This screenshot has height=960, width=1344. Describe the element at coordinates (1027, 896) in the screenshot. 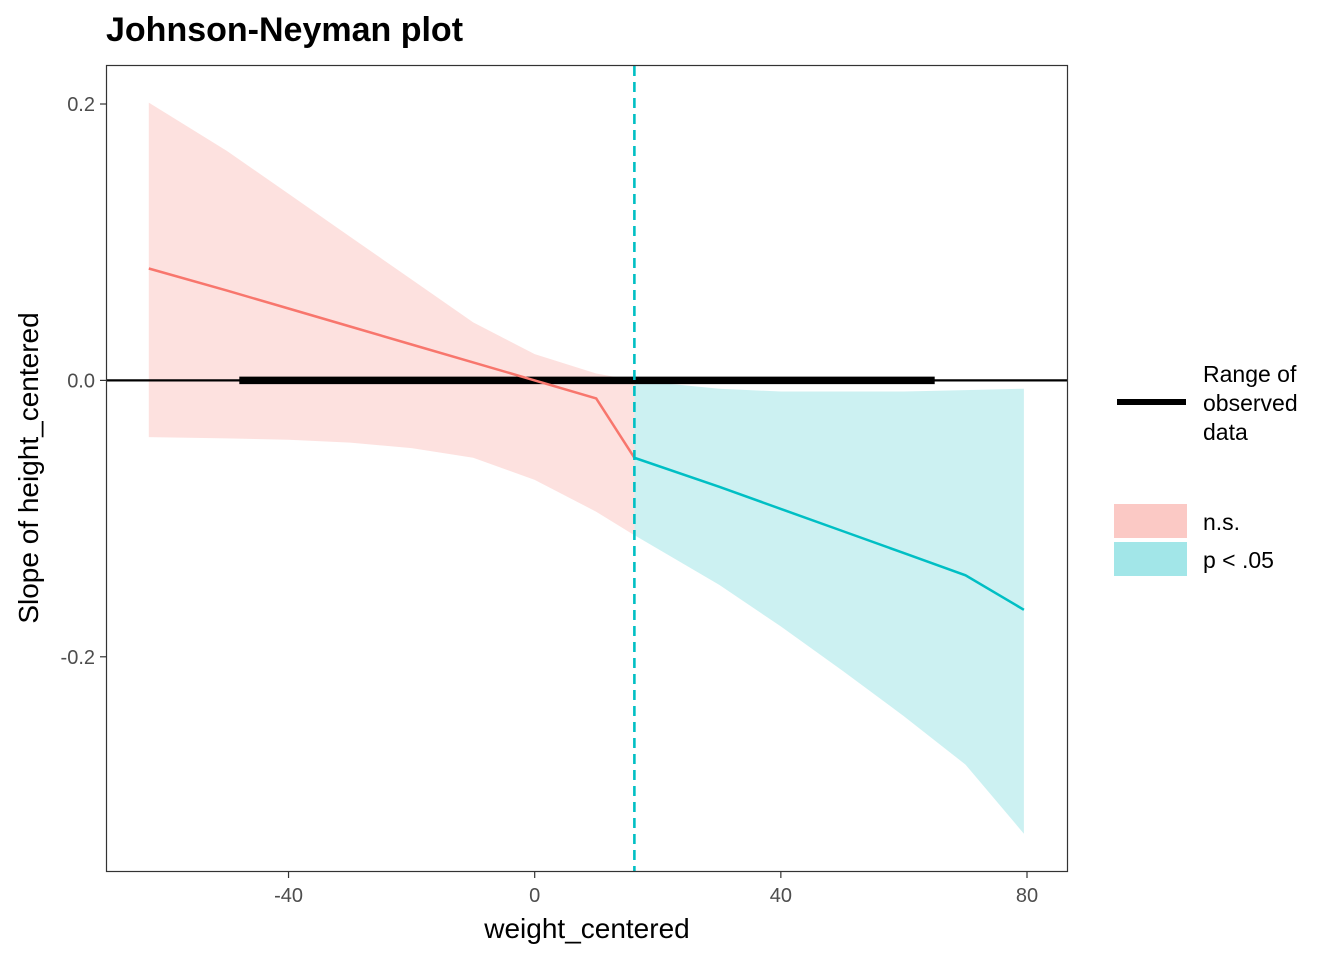

I see `x-tick-label: 80` at that location.